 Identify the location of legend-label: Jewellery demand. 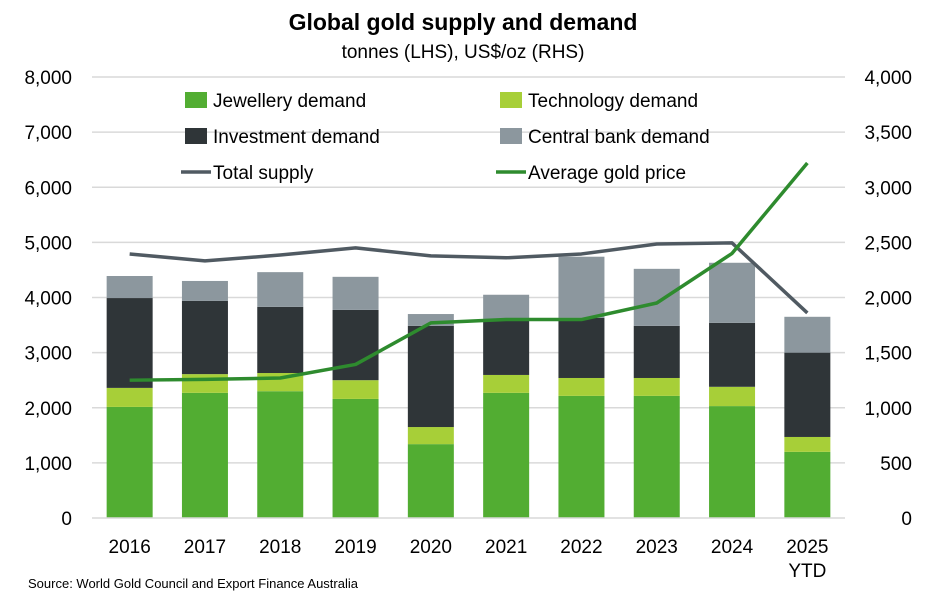
(289, 101).